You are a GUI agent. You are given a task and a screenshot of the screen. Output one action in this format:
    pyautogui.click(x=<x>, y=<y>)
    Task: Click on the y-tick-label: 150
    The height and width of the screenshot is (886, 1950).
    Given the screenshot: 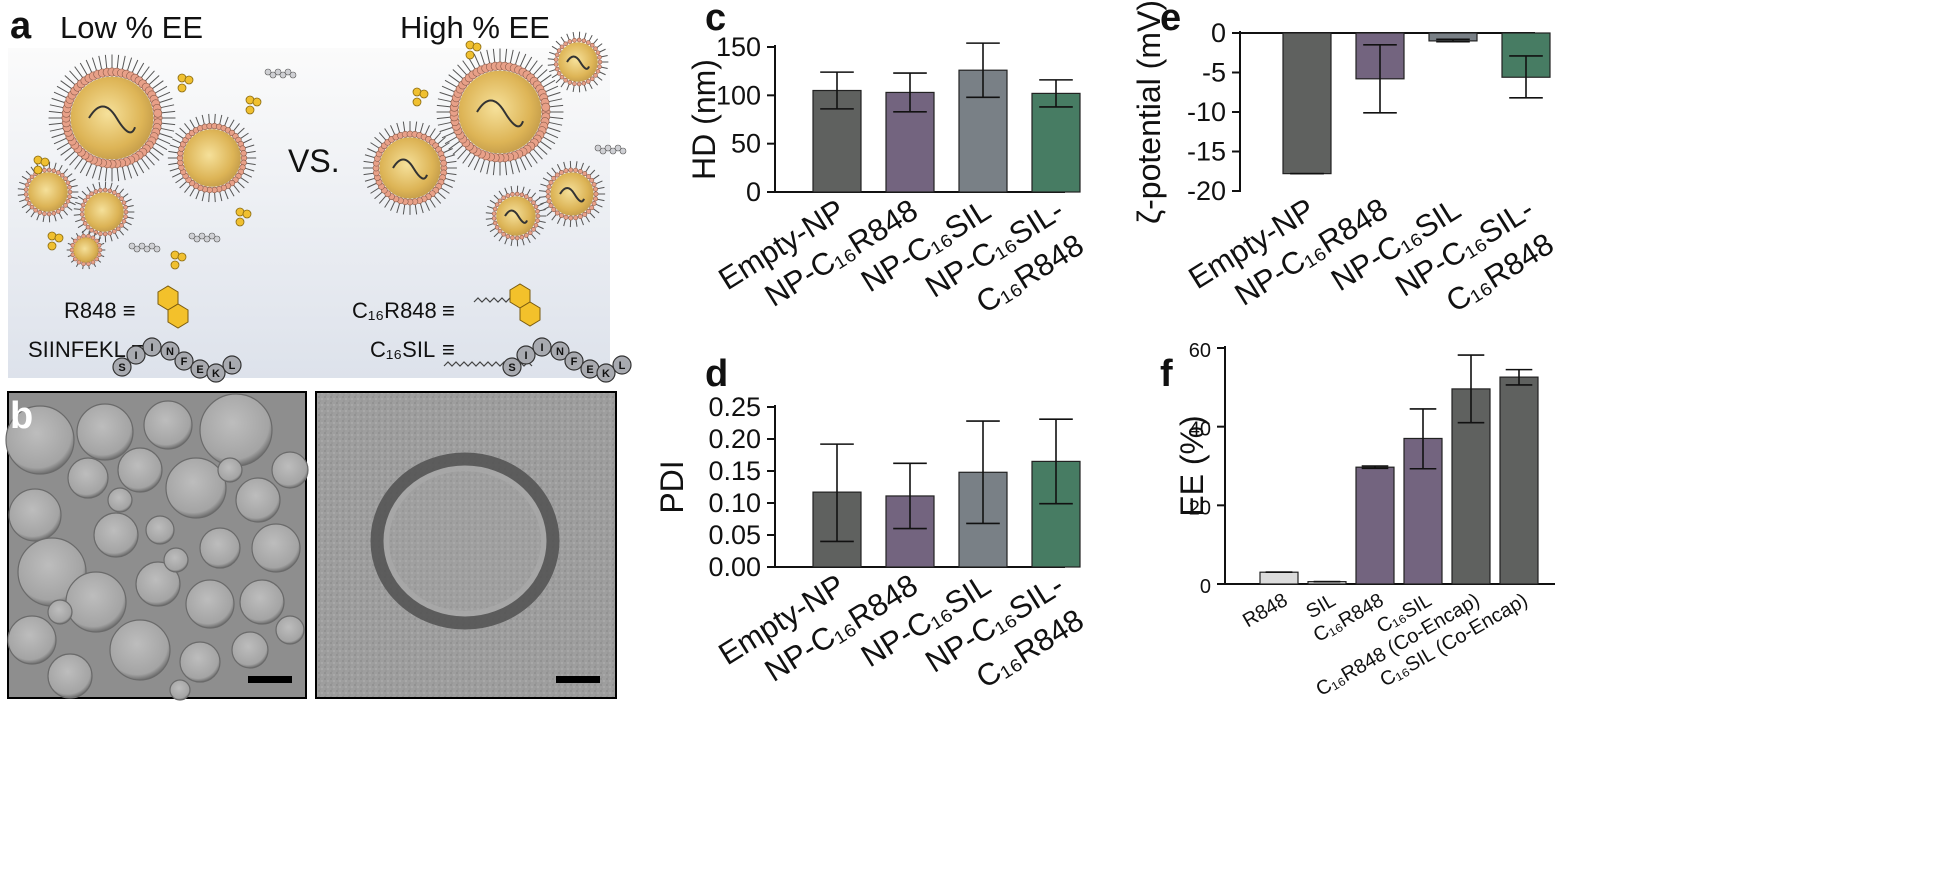 What is the action you would take?
    pyautogui.click(x=738, y=47)
    